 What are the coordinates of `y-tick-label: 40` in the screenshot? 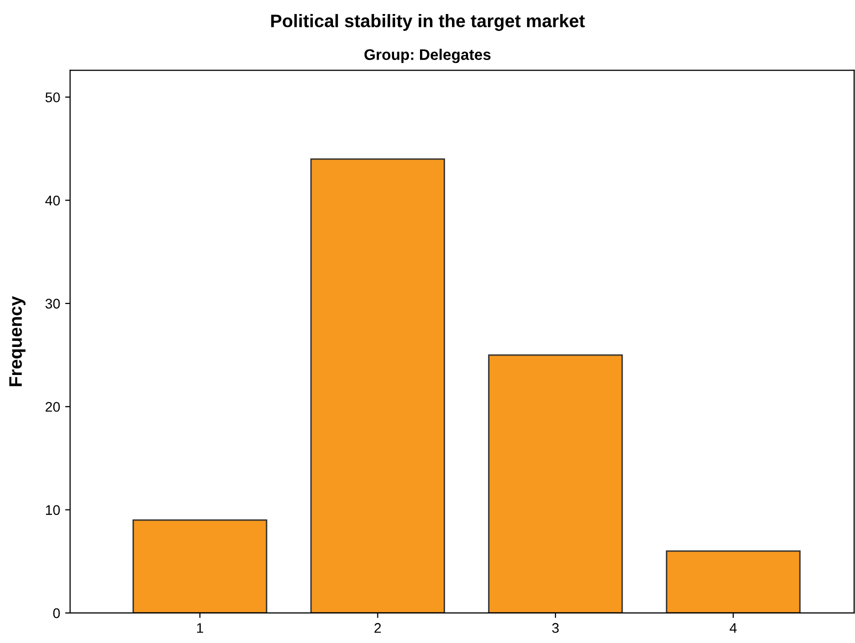 It's located at (52, 201).